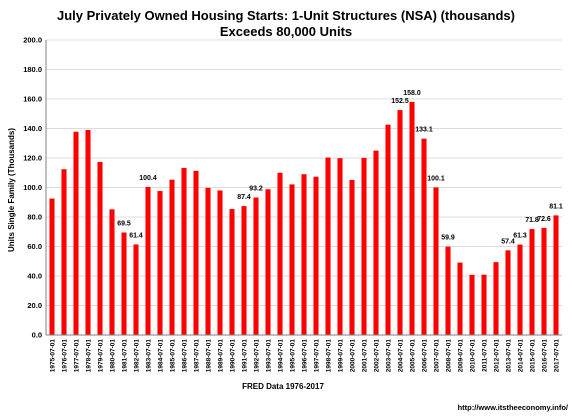 The height and width of the screenshot is (416, 573). I want to click on y-tick-label: 180.0, so click(32, 69).